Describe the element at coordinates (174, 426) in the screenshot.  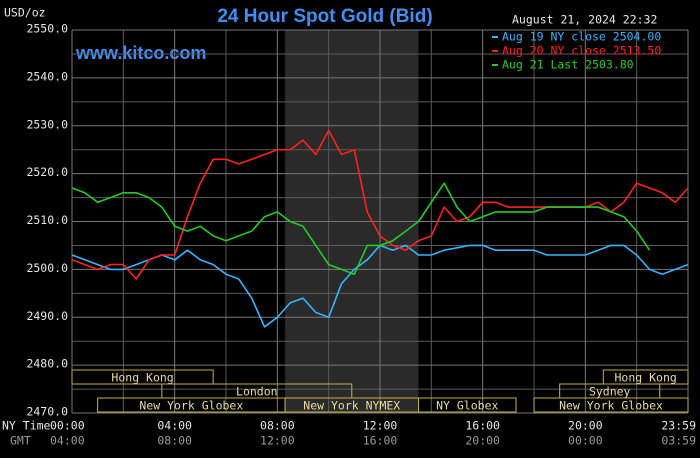
I see `x-tick-label: 04:00` at that location.